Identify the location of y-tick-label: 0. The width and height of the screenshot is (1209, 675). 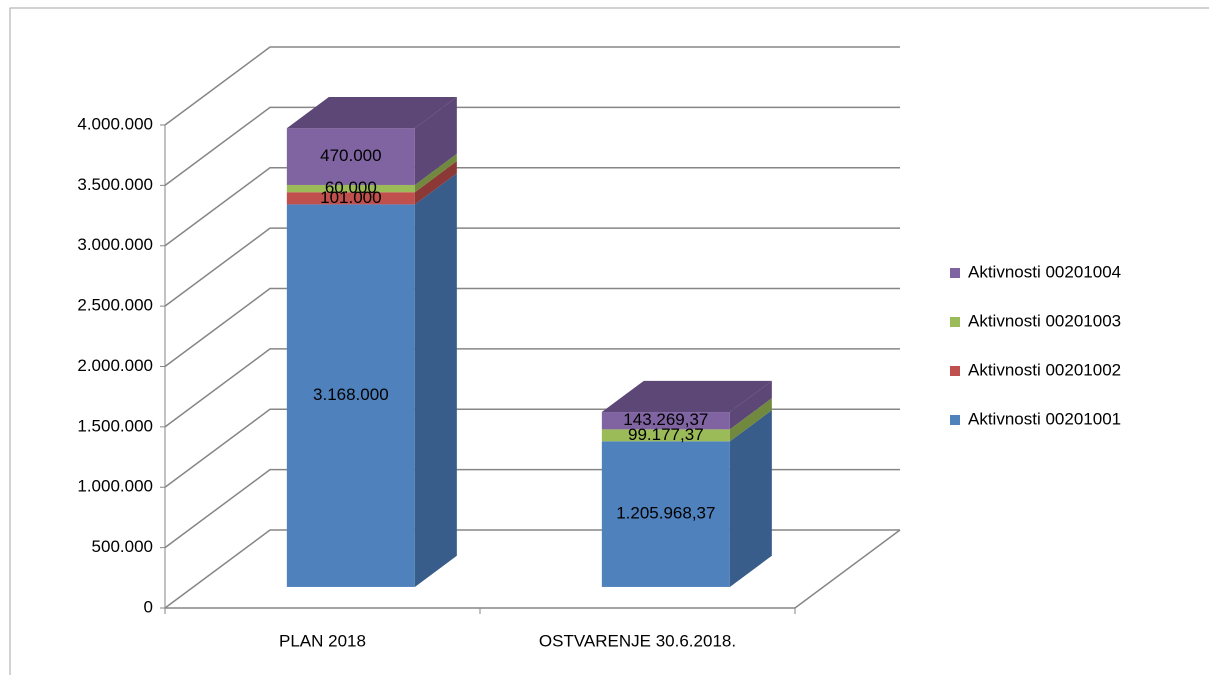
(148, 606).